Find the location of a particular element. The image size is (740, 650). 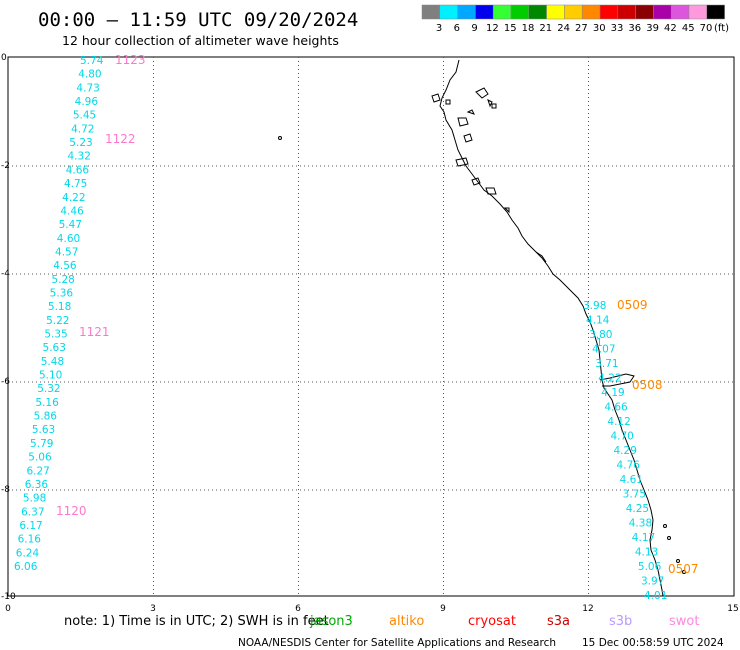

map-title: 00:00 – 11:59 UTC 09/20/2024 is located at coordinates (198, 20).